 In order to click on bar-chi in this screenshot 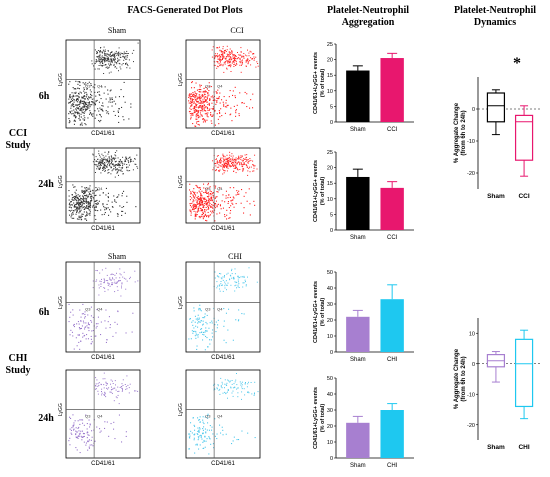, I will do `click(392, 325)`.